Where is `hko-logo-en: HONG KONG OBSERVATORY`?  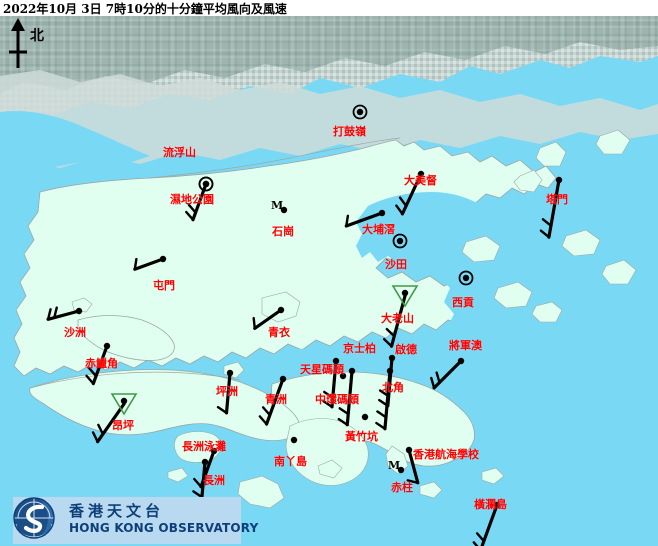
hko-logo-en: HONG KONG OBSERVATORY is located at coordinates (164, 528).